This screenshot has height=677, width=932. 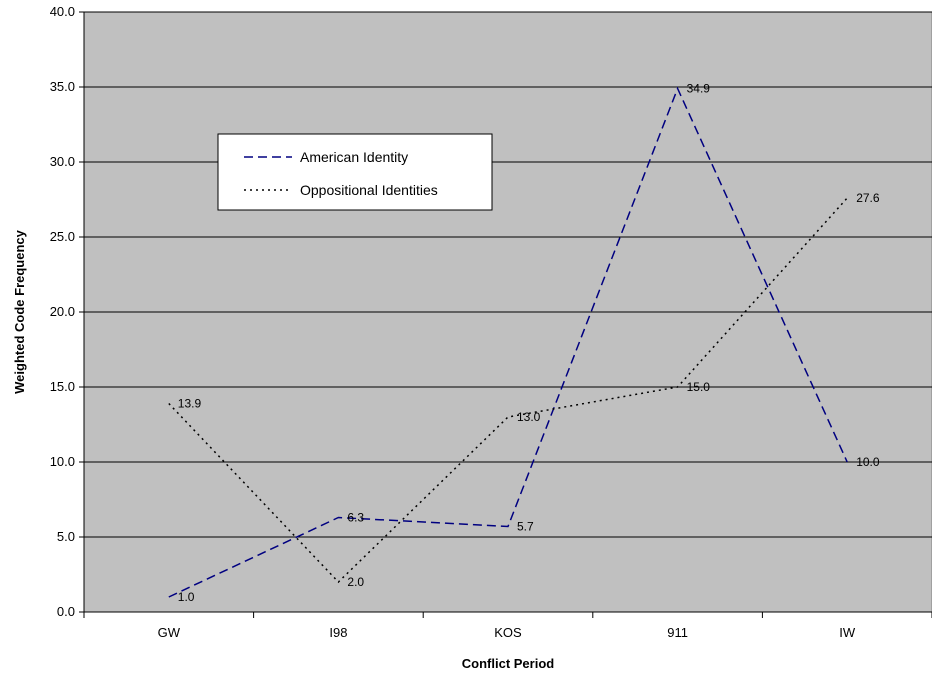 I want to click on y-tick-label: 40.0, so click(x=62, y=11).